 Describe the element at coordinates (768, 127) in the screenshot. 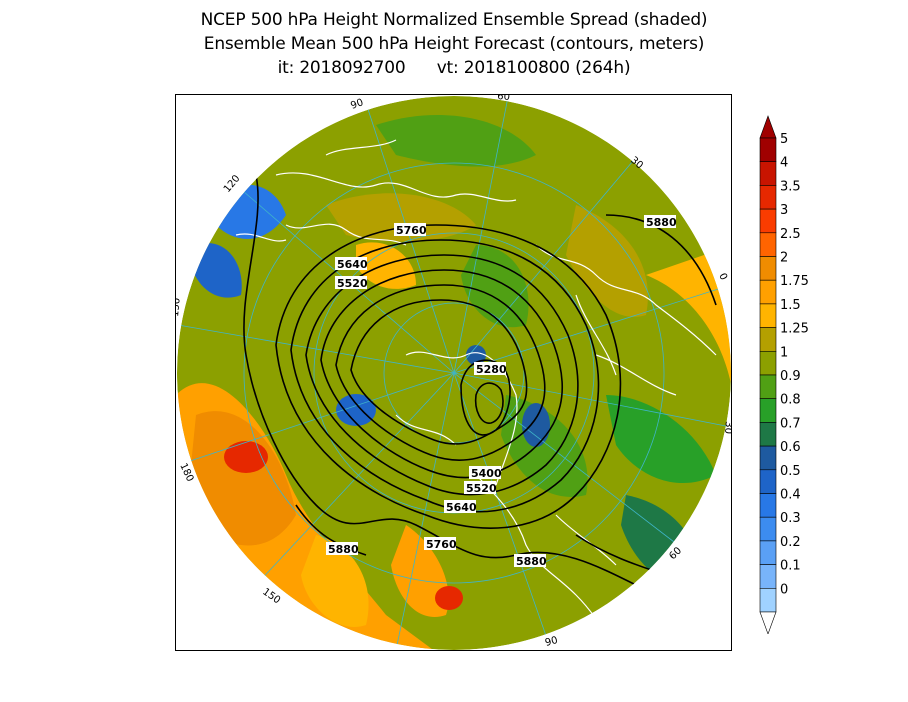

I see `colorbar-top-arrow` at that location.